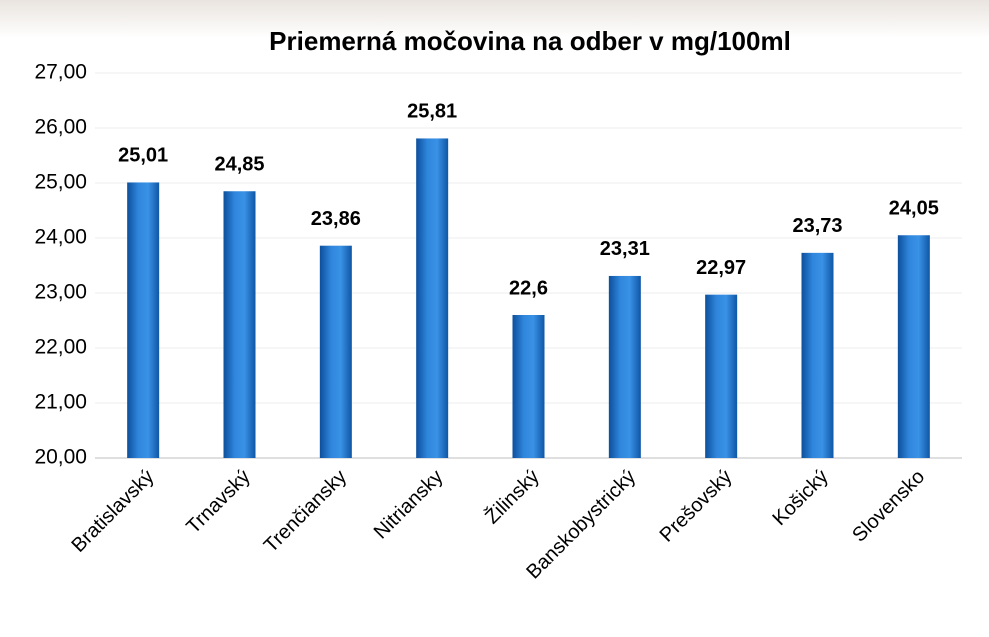  I want to click on y-tick-label: 27,00, so click(60, 72).